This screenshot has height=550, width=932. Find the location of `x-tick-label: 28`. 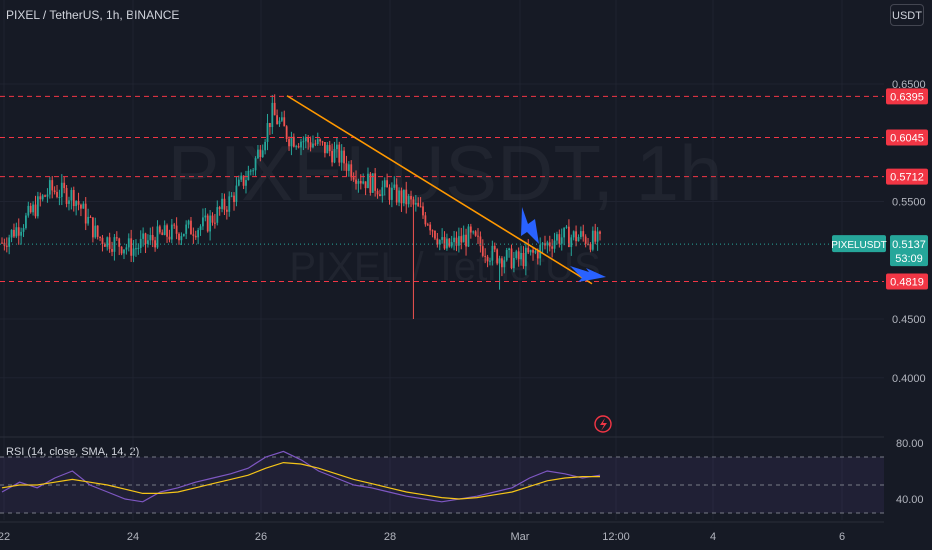

x-tick-label: 28 is located at coordinates (390, 537).